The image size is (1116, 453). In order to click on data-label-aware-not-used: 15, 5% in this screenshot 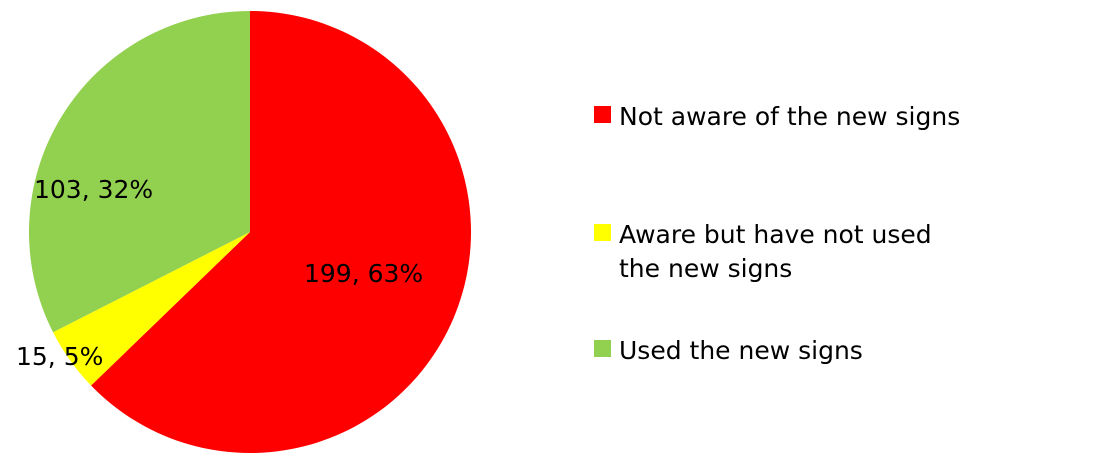, I will do `click(59, 356)`.